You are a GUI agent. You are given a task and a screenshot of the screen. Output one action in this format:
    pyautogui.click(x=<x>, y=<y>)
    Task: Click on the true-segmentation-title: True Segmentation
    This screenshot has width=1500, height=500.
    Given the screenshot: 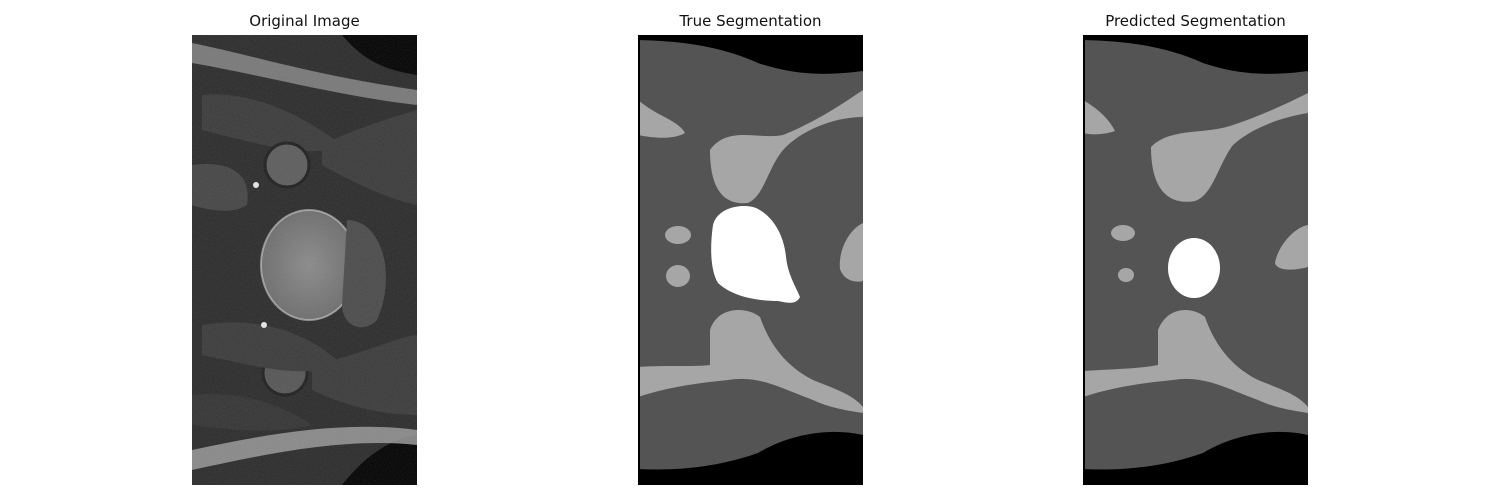 What is the action you would take?
    pyautogui.click(x=750, y=21)
    